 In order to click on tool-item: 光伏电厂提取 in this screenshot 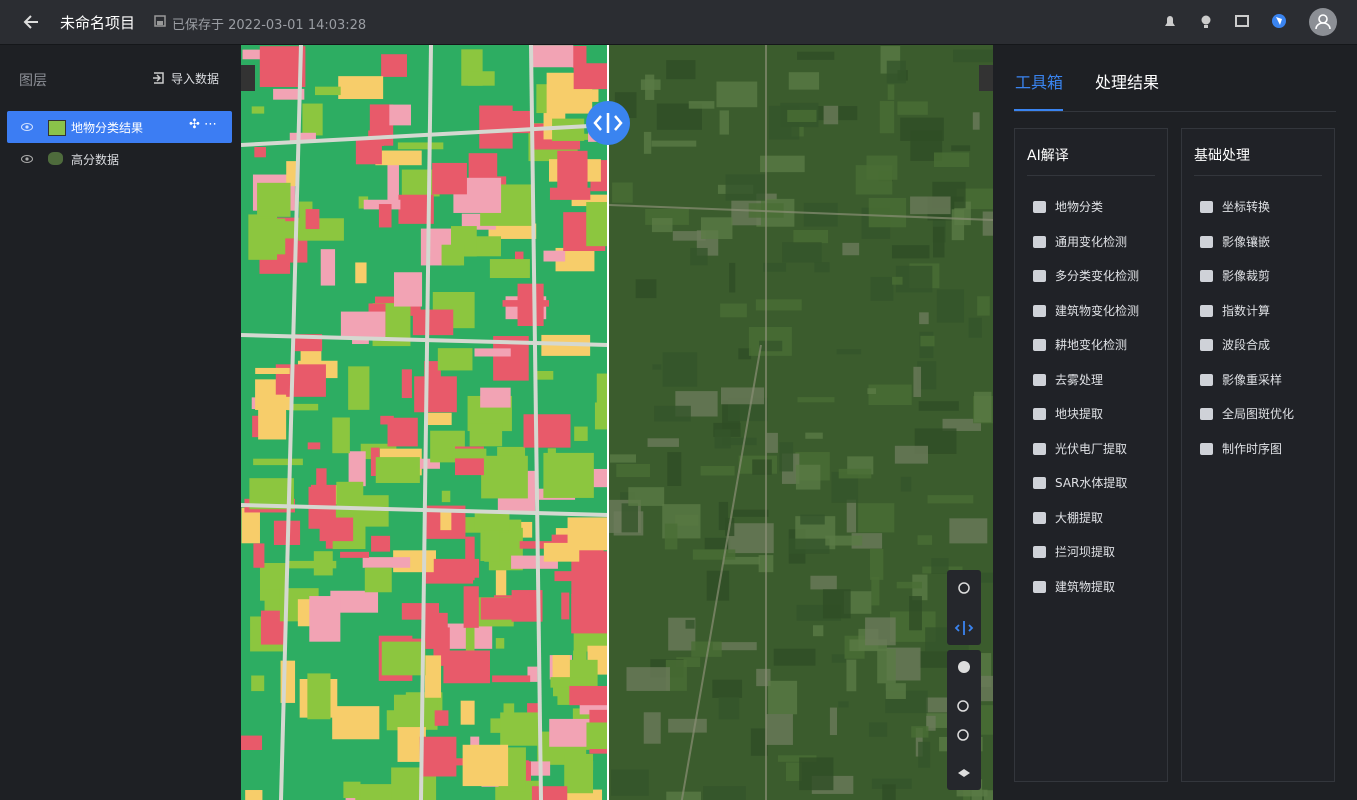, I will do `click(1080, 448)`.